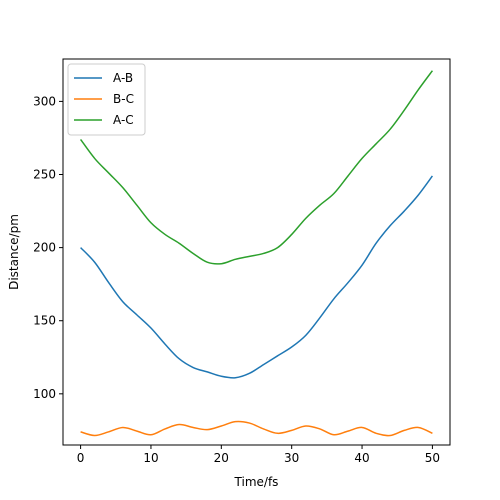  What do you see at coordinates (258, 455) in the screenshot?
I see `x-axis-ticks: 0 10 20 30 40 50` at bounding box center [258, 455].